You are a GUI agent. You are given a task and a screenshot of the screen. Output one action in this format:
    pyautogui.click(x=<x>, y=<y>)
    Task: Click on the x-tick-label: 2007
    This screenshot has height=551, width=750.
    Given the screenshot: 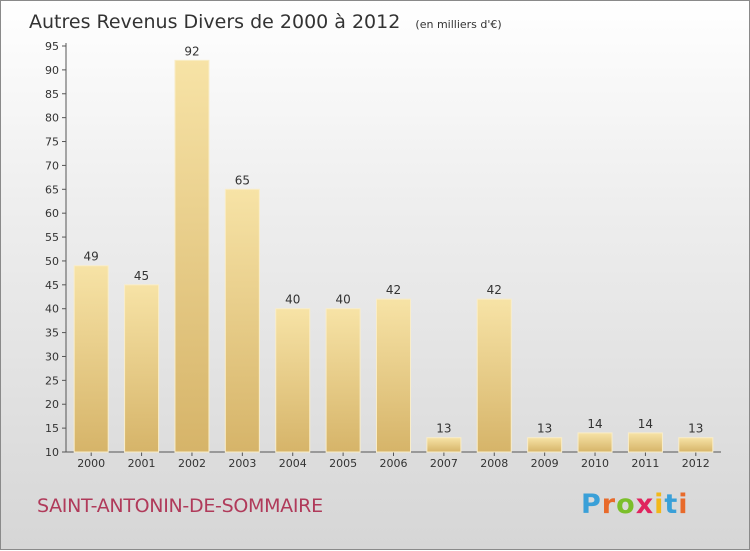 What is the action you would take?
    pyautogui.click(x=444, y=463)
    